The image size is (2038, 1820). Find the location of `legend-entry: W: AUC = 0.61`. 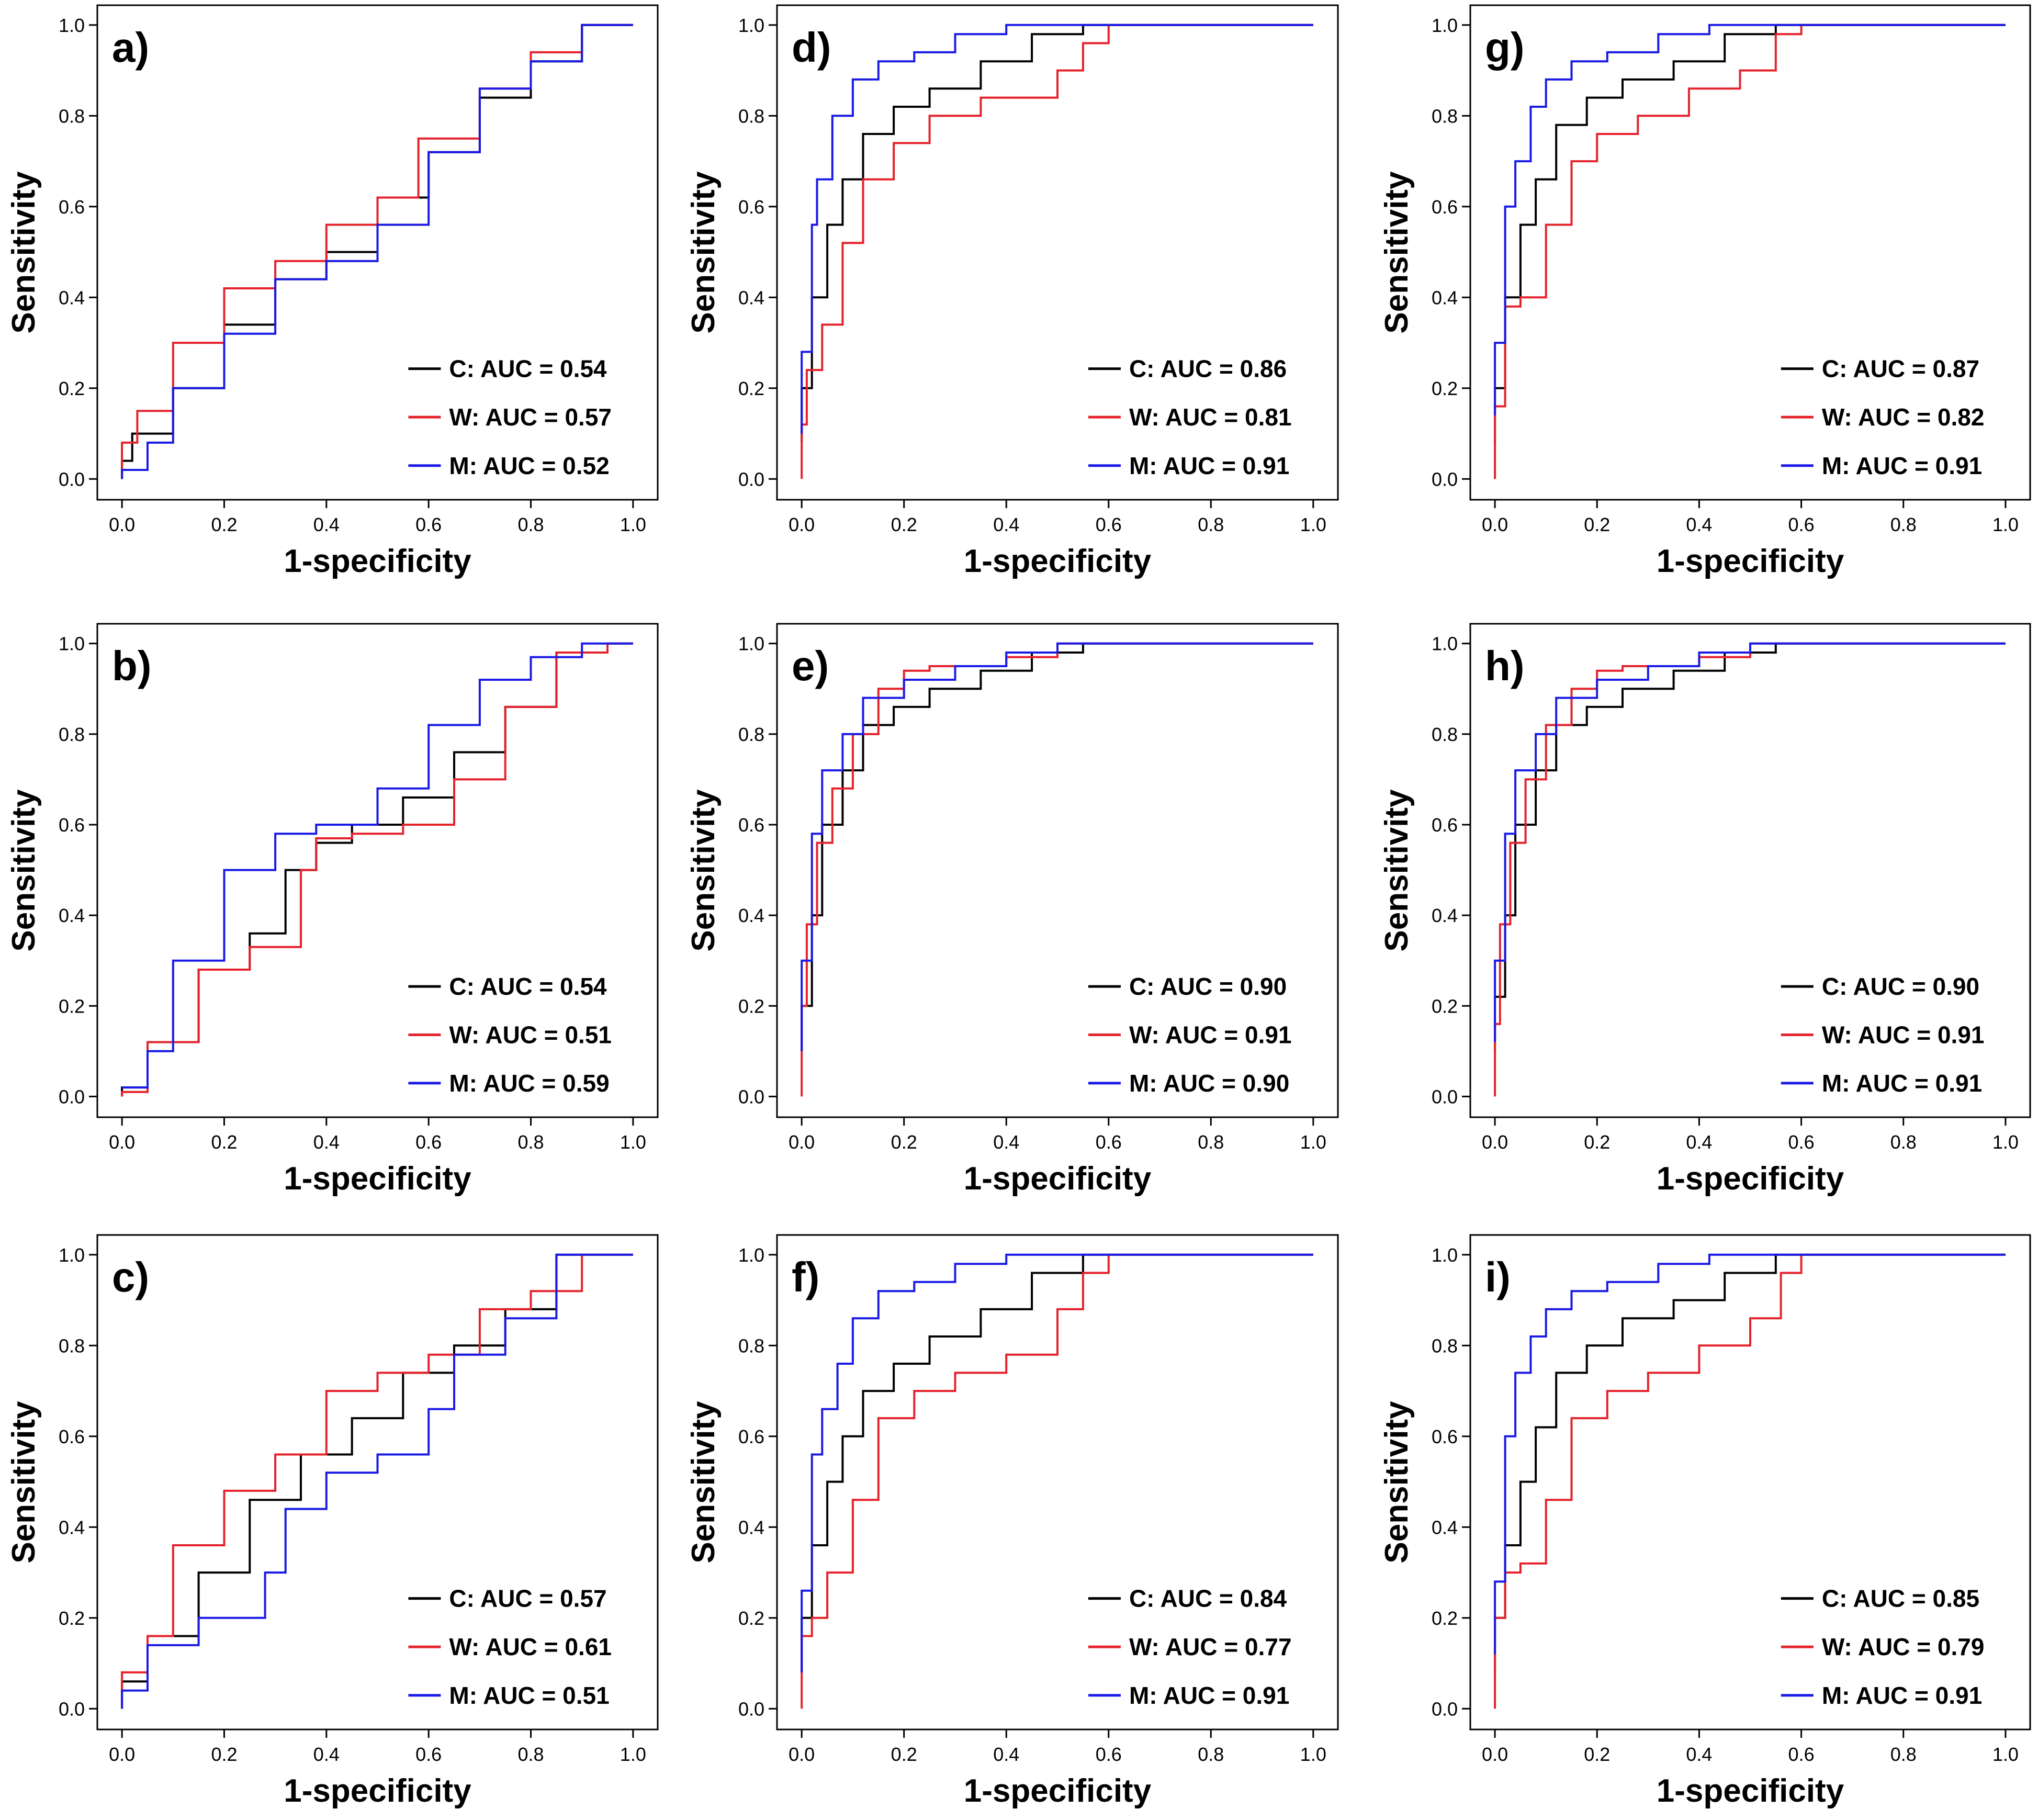

legend-entry: W: AUC = 0.61 is located at coordinates (530, 1646).